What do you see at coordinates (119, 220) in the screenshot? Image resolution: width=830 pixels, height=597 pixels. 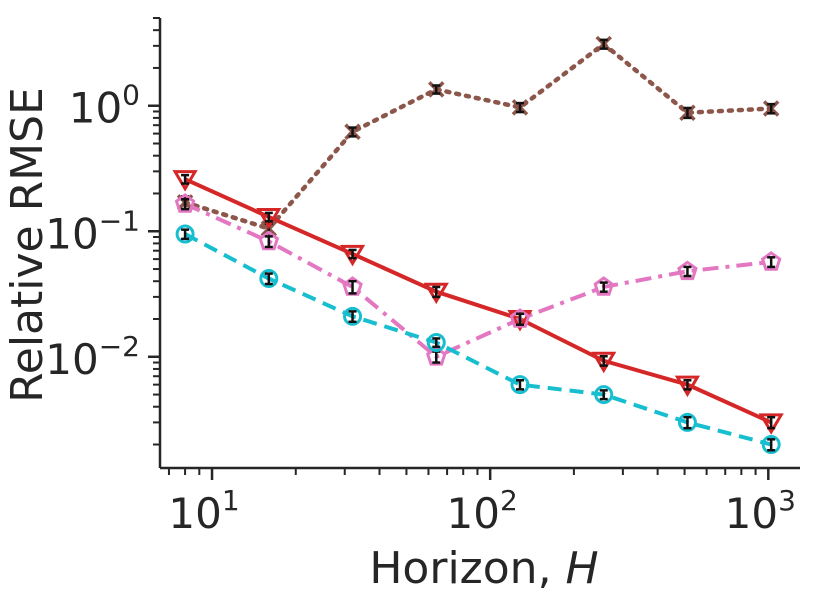 I see `y-tick-label-exponent: −1` at bounding box center [119, 220].